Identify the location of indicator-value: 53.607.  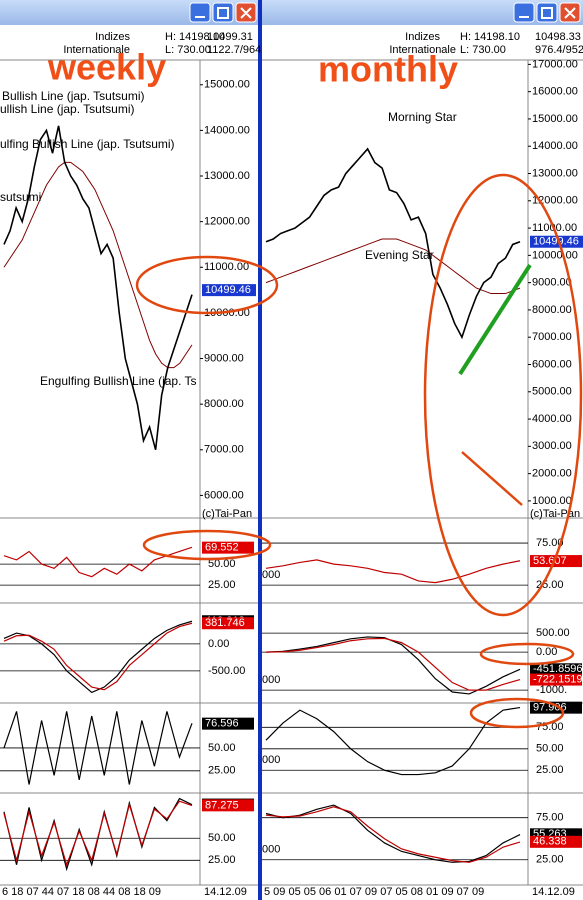
(550, 561).